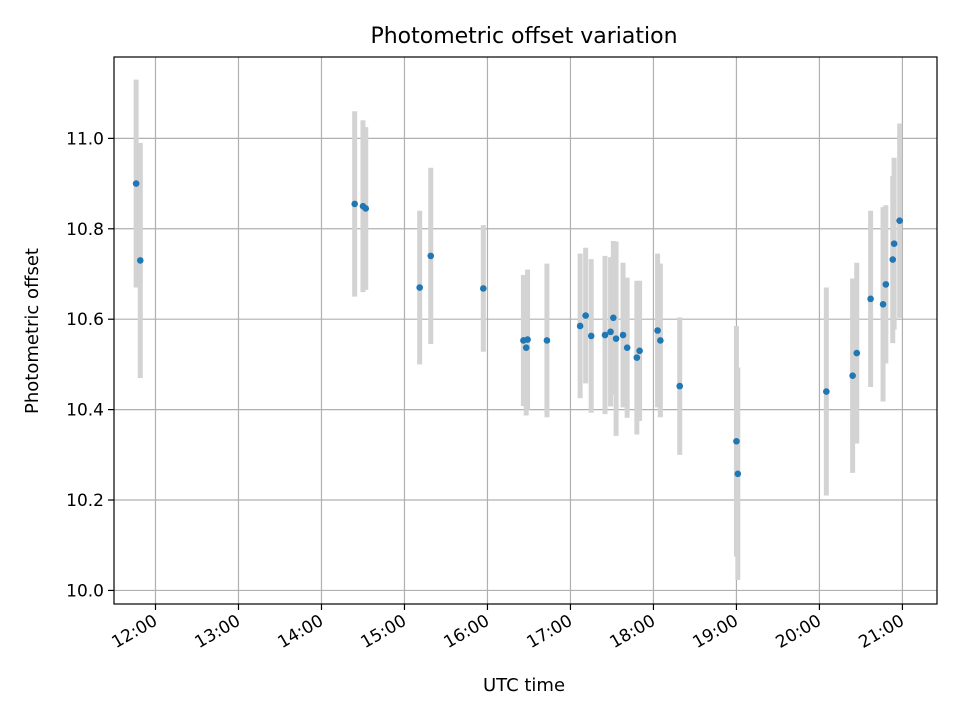  I want to click on y-axis-label: Photometric offset, so click(32, 331).